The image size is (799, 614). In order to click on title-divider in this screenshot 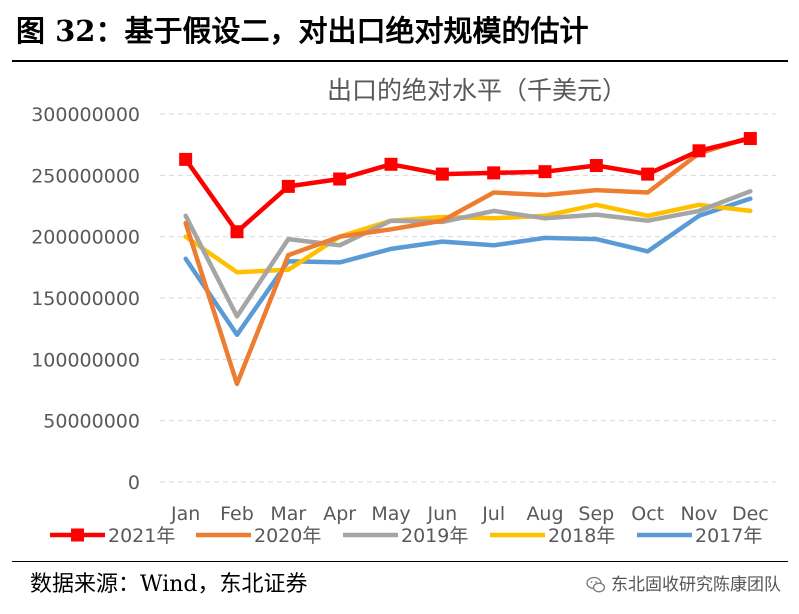, I will do `click(400, 61)`.